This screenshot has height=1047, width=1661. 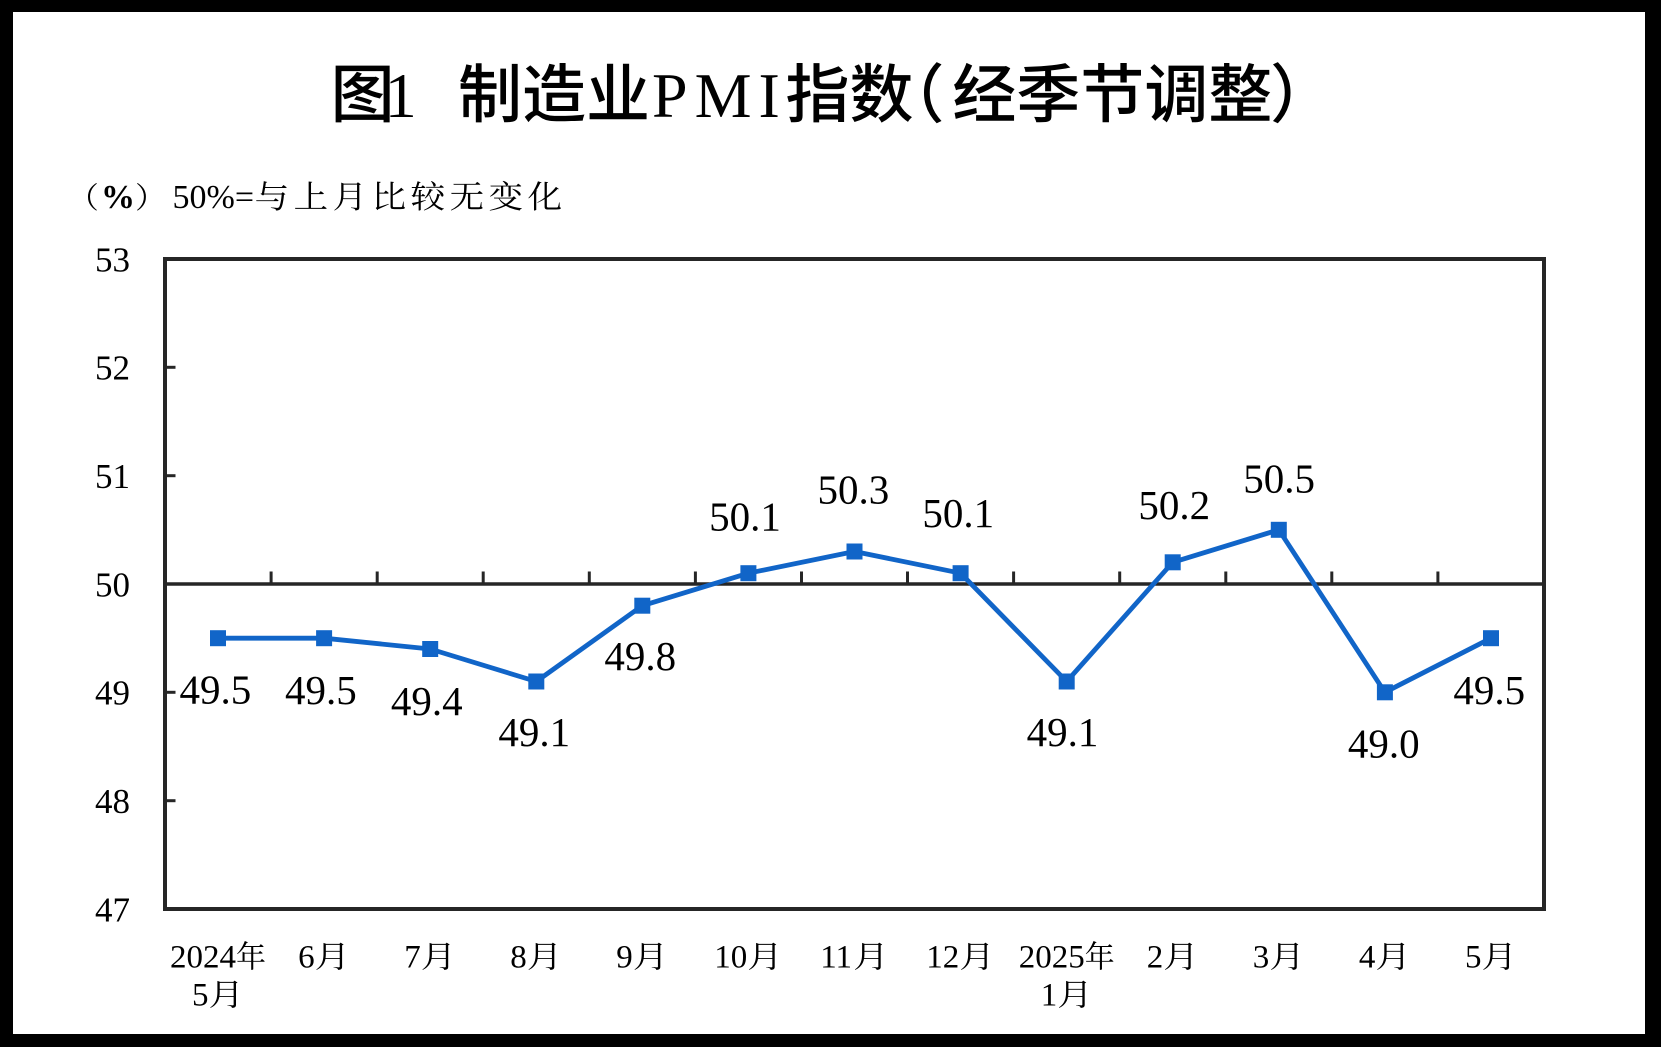 I want to click on svg-text: 6, so click(x=306, y=958).